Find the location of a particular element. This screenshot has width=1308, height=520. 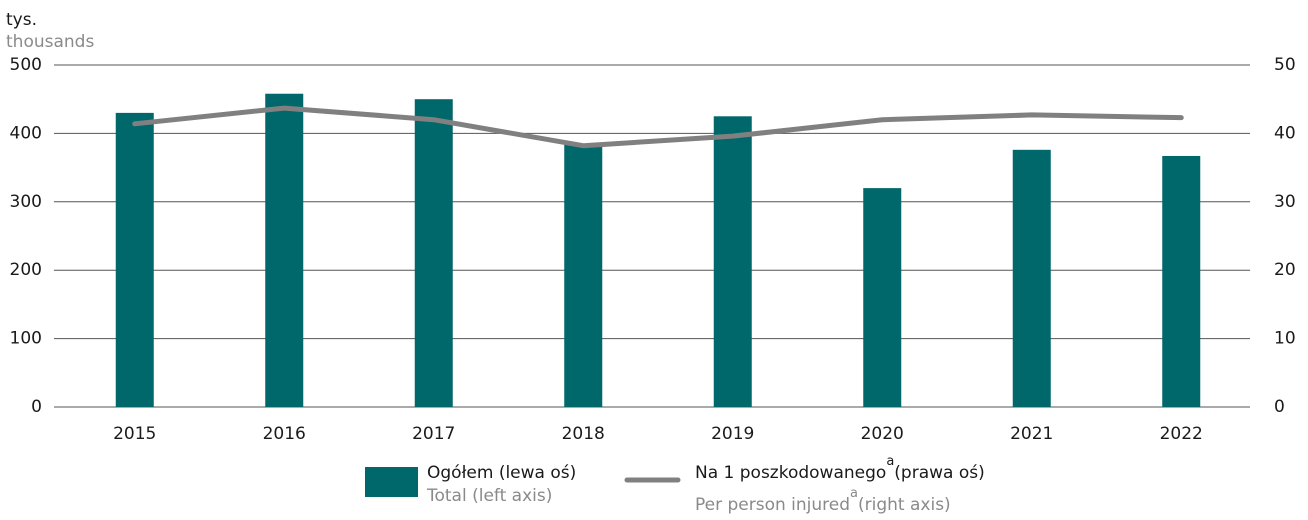

legend-label-en: Per person injureda(right axis) is located at coordinates (823, 501).